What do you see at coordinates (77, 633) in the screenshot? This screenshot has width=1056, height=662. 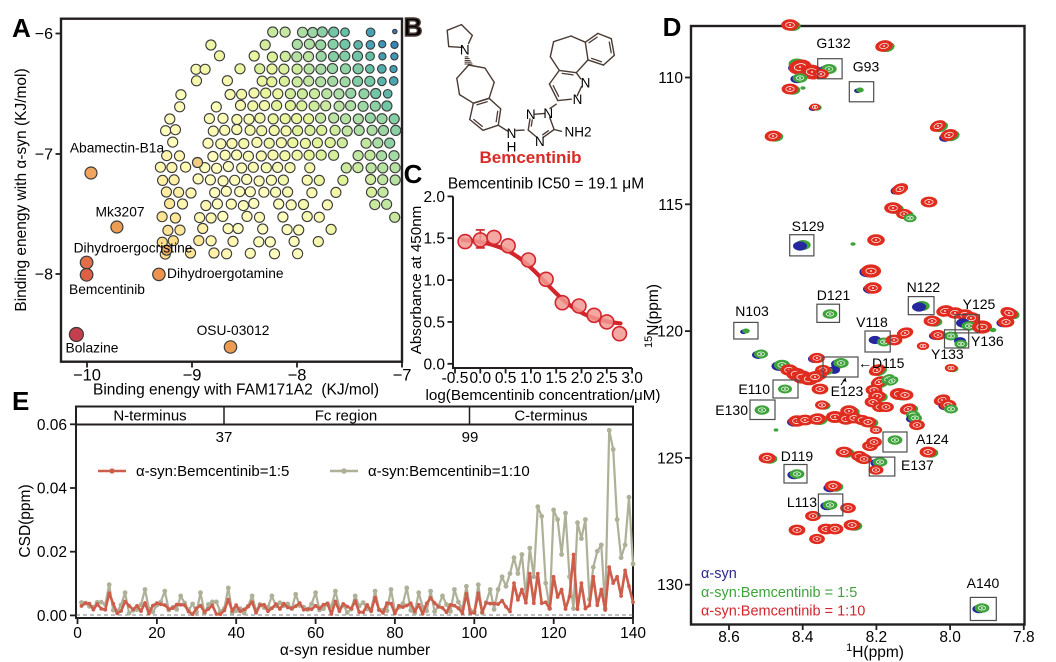 I see `svg-text: 0` at bounding box center [77, 633].